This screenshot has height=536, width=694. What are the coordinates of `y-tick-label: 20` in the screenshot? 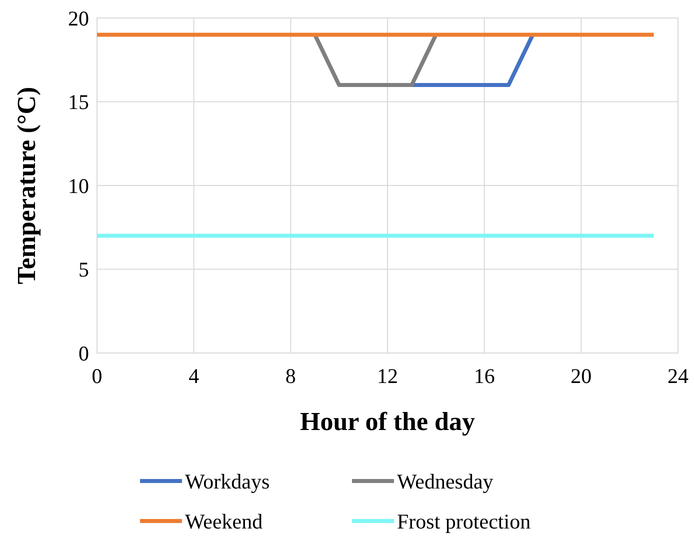 It's located at (78, 18).